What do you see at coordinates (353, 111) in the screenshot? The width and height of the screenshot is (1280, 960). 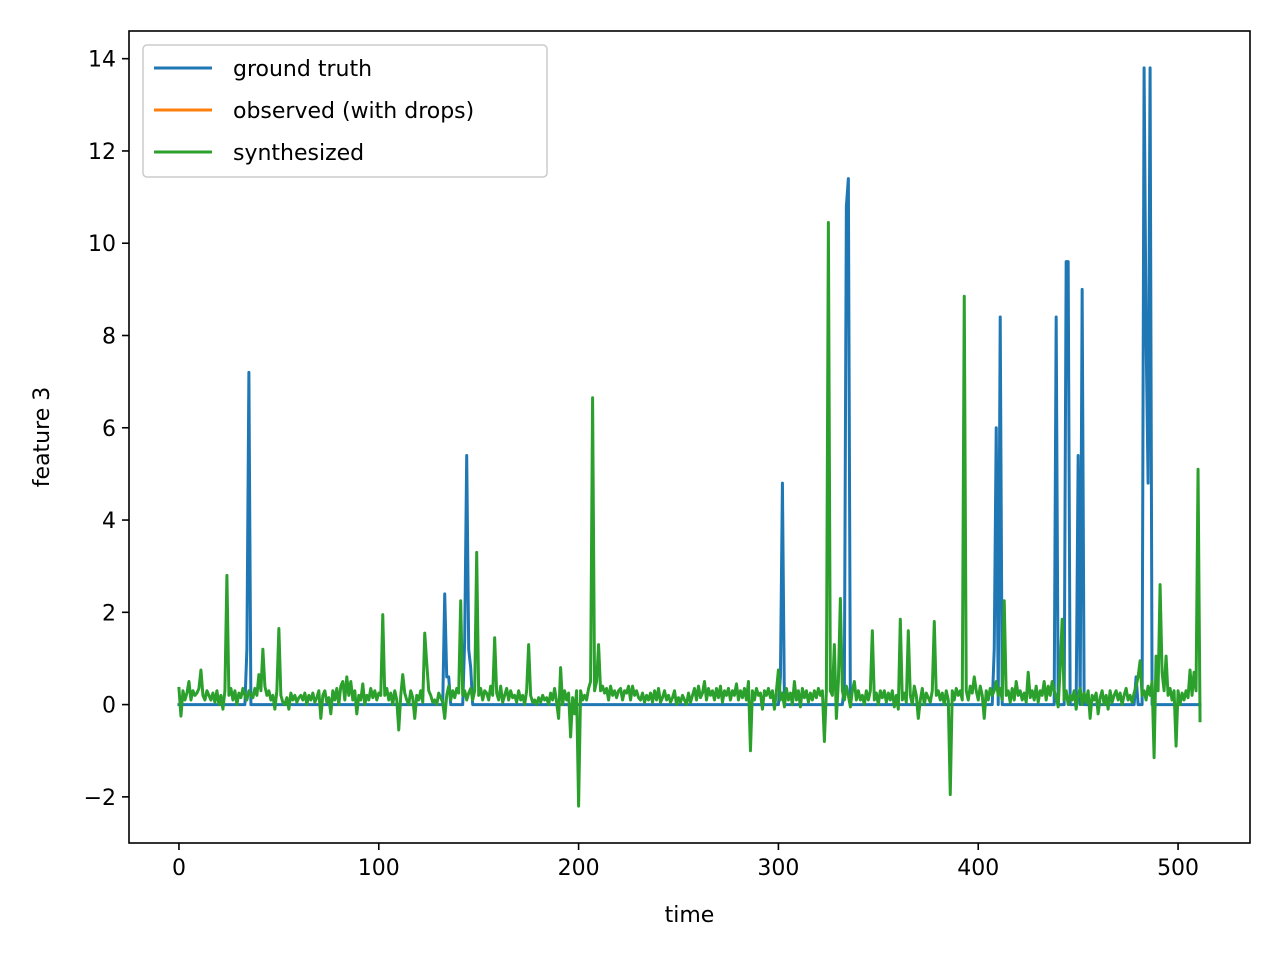 I see `legend-label-1: observed (with drops)` at bounding box center [353, 111].